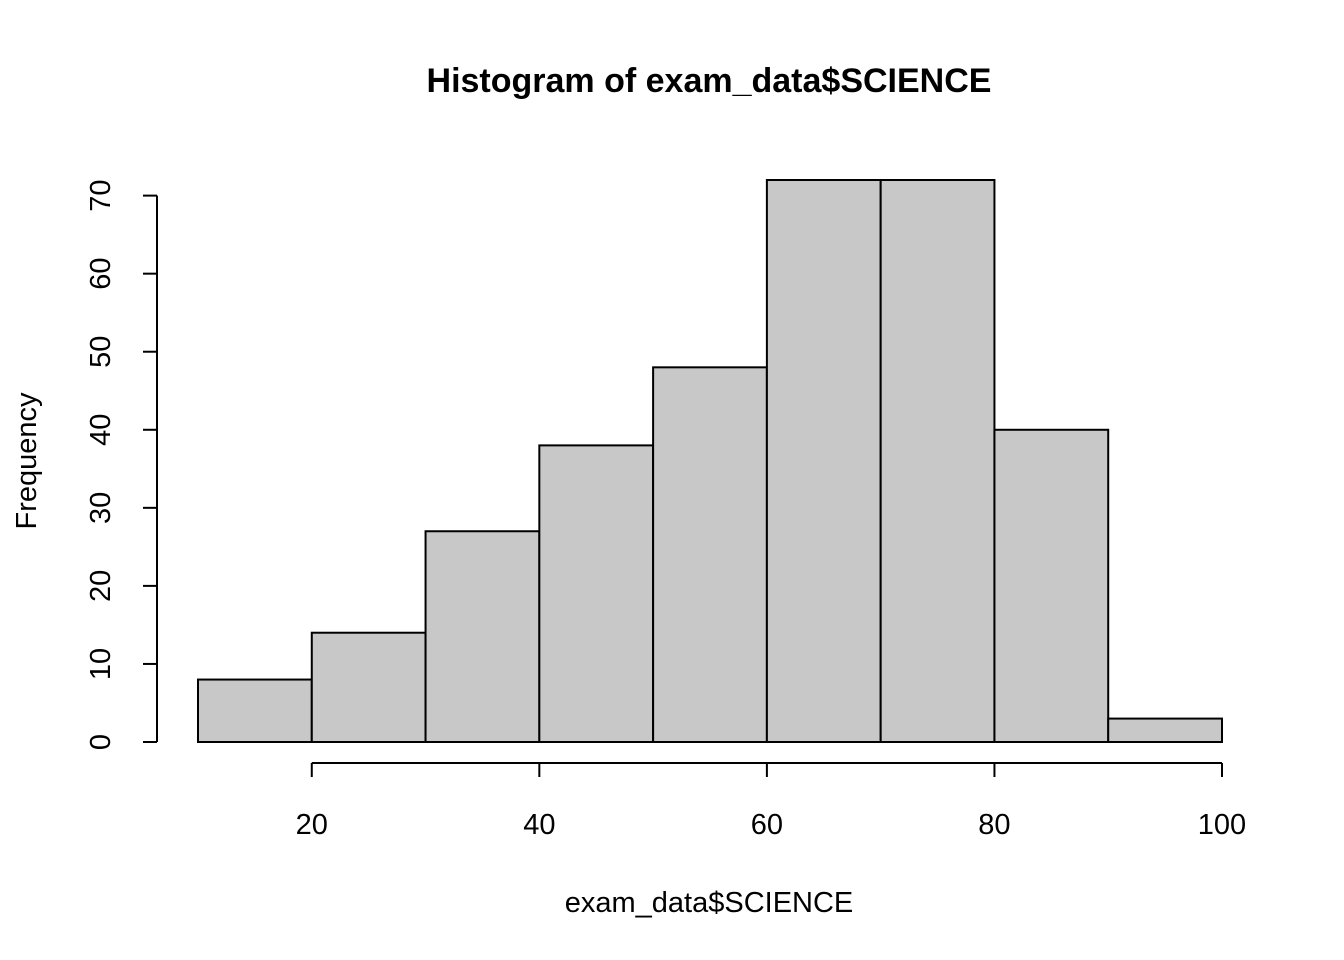  Describe the element at coordinates (101, 274) in the screenshot. I see `y-tick-label-60: 60` at that location.